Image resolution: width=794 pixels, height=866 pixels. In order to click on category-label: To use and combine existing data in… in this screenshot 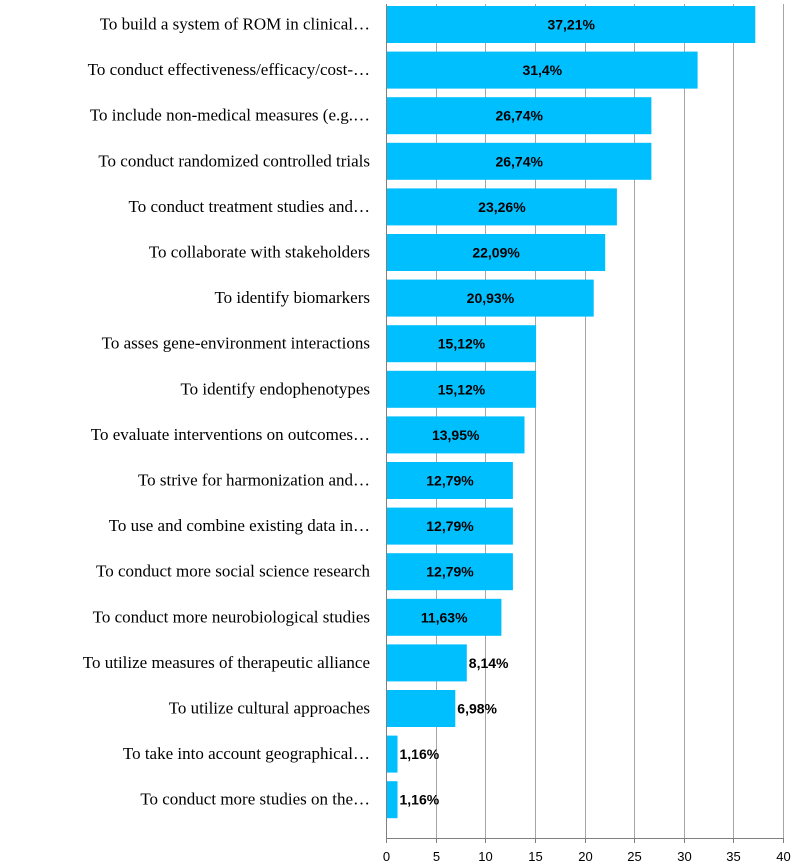, I will do `click(239, 525)`.